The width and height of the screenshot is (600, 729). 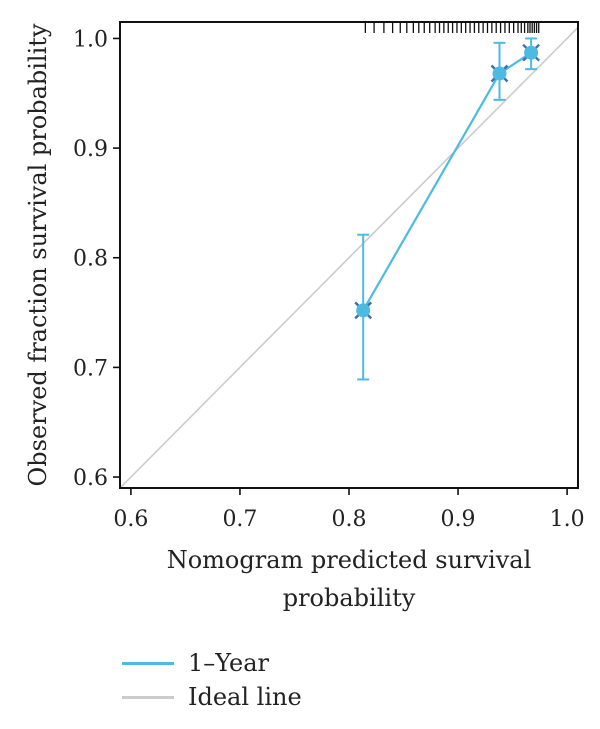 I want to click on legend-item-ideal-line: Ideal line, so click(x=212, y=697).